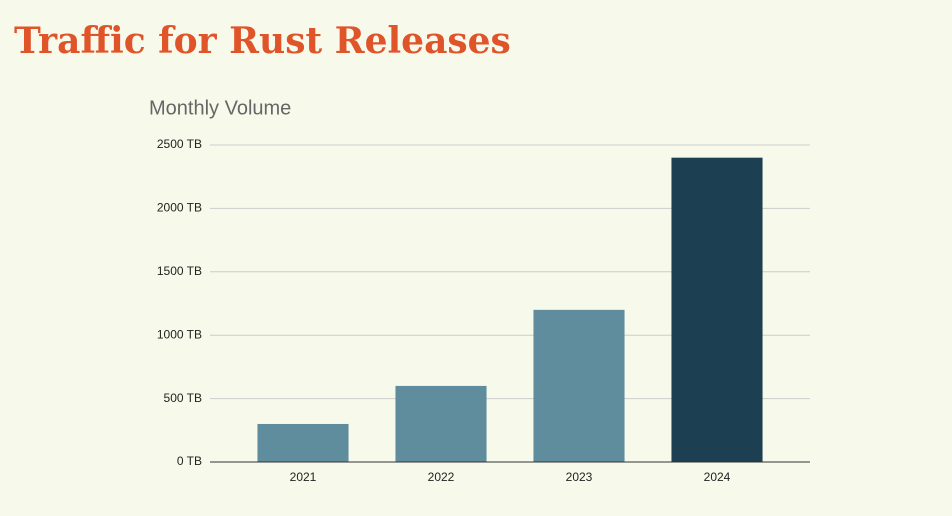 The height and width of the screenshot is (516, 952). I want to click on x-tick-label: 2024, so click(717, 477).